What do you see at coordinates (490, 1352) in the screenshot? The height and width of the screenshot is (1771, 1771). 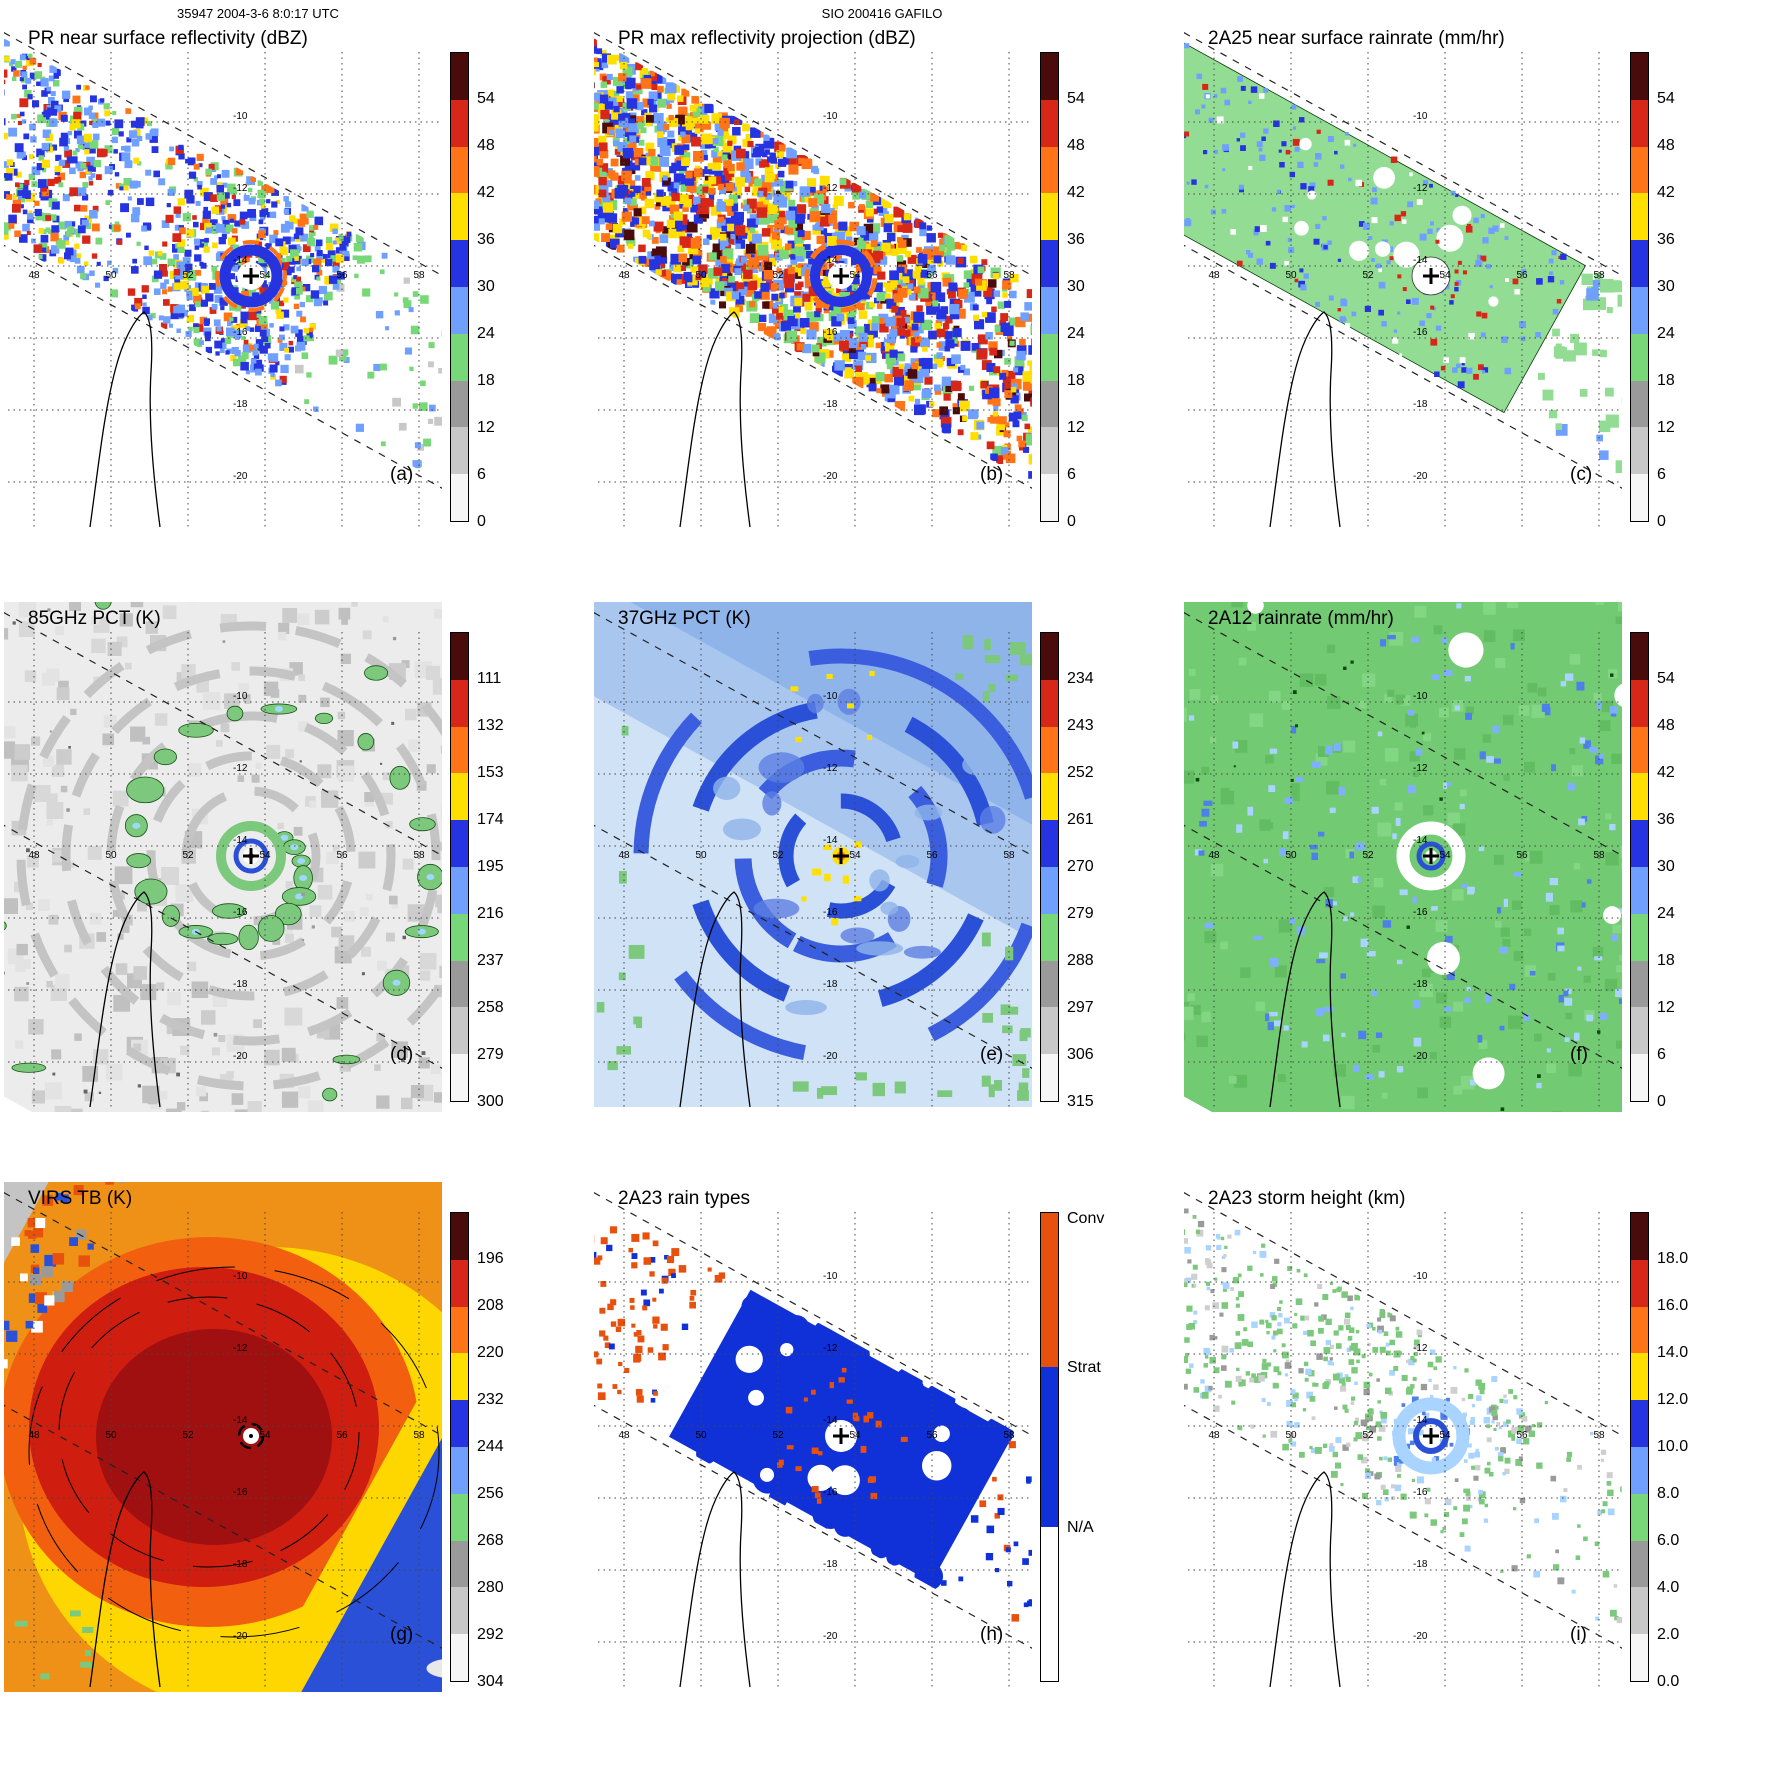 I see `colorbar-tick-label: 220` at bounding box center [490, 1352].